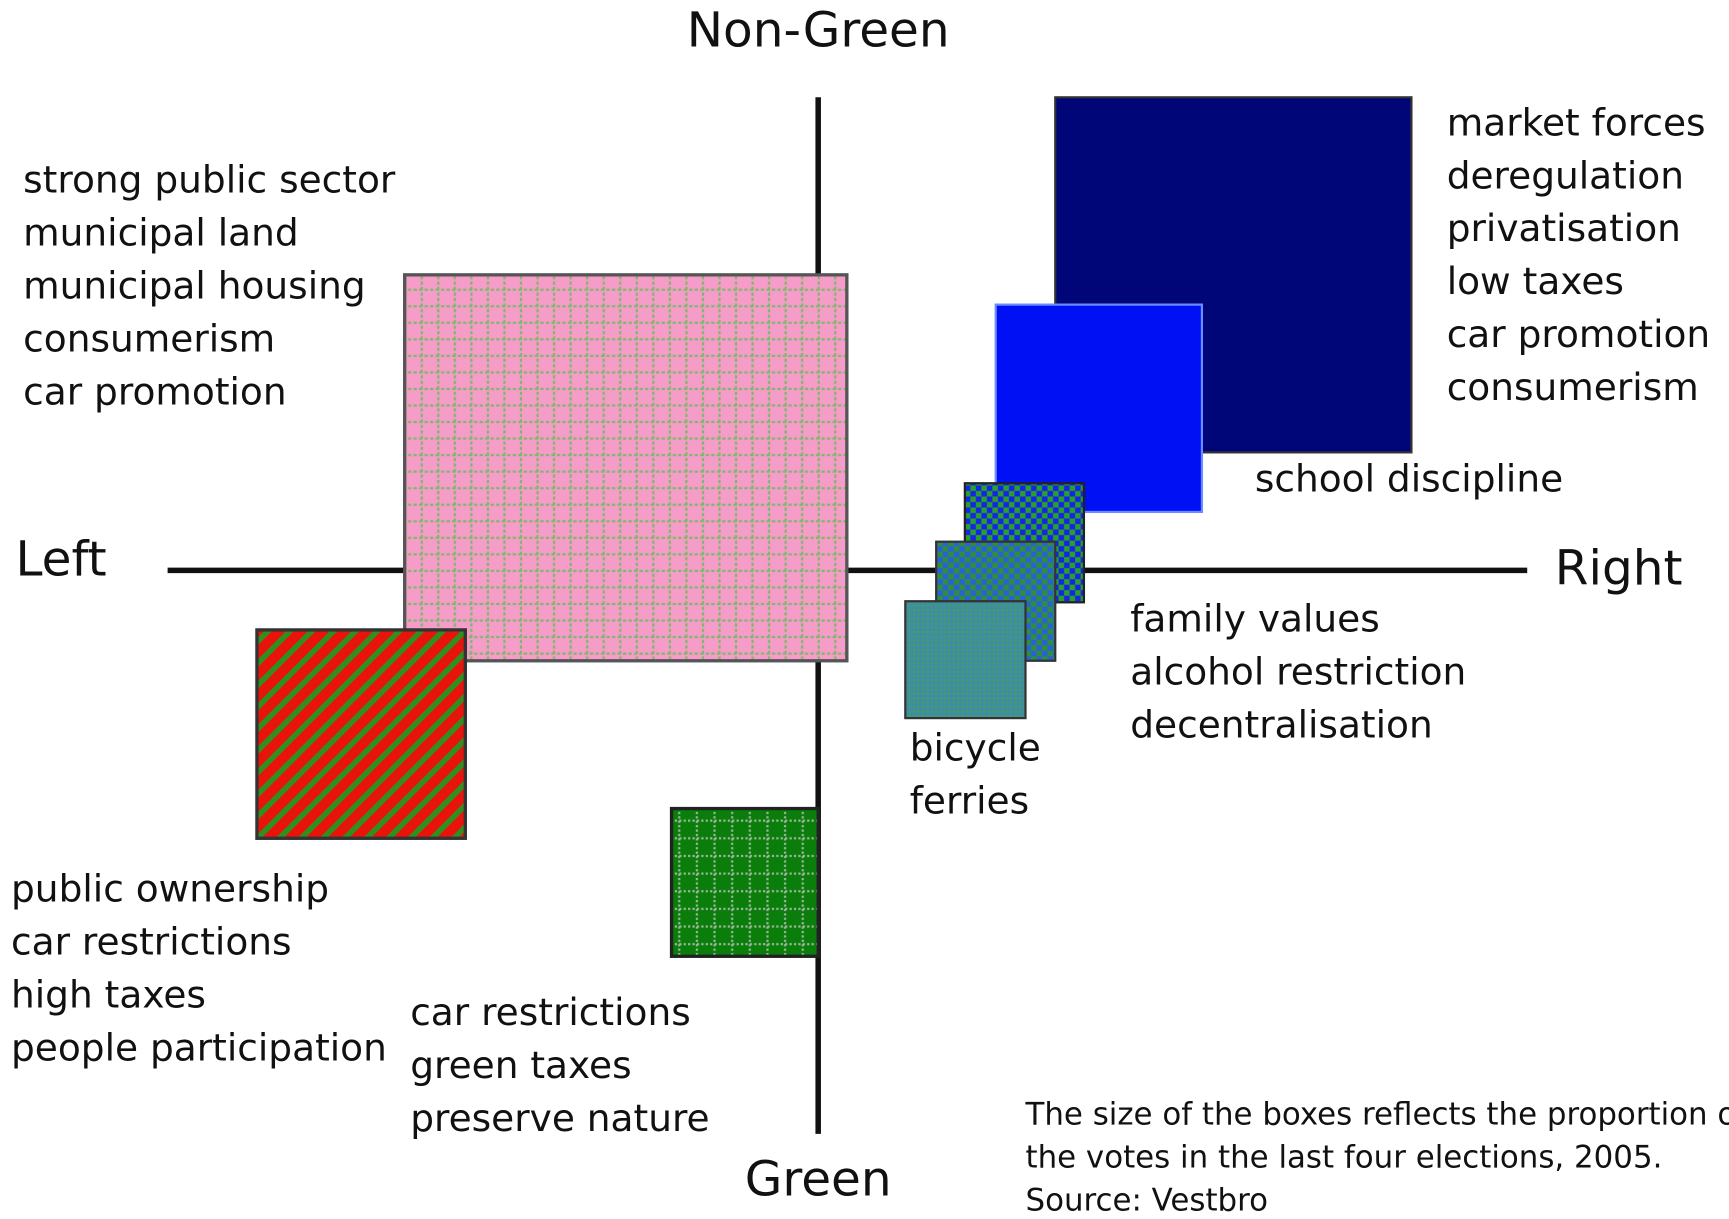 The height and width of the screenshot is (1219, 1729). Describe the element at coordinates (199, 1048) in the screenshot. I see `label-line: people participation` at that location.